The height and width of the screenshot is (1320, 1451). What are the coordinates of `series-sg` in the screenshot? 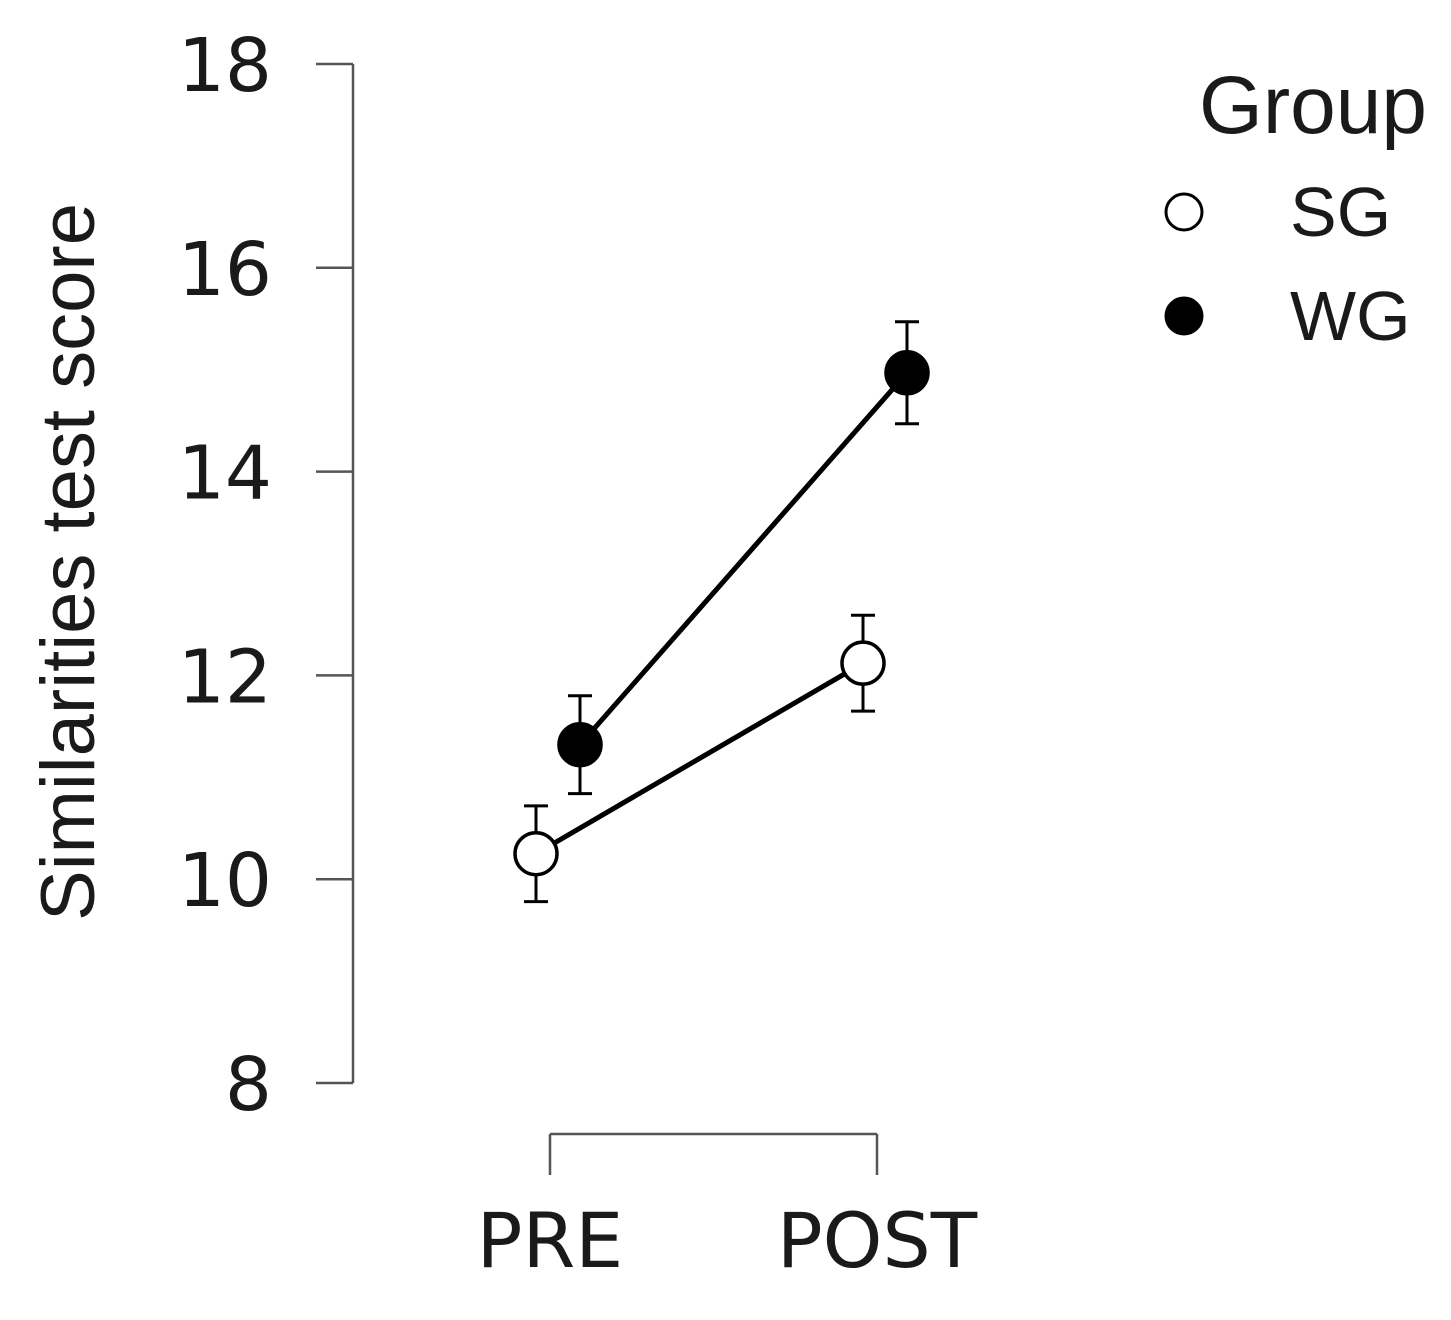 It's located at (699, 758).